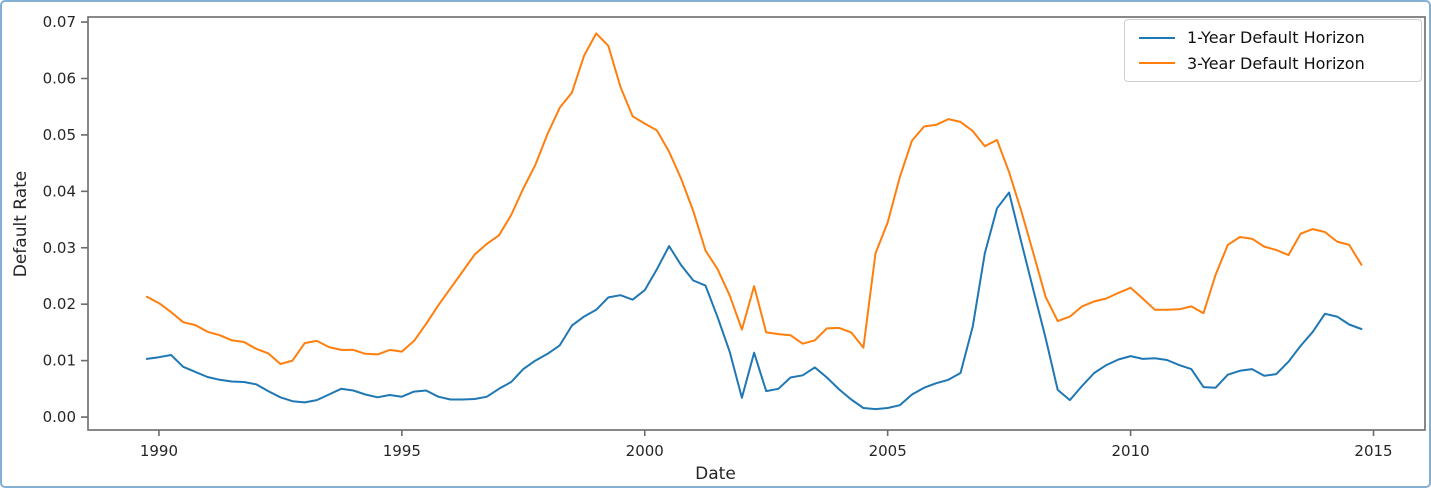  What do you see at coordinates (65, 219) in the screenshot?
I see `y-axis: 0.00 0.01 0.02 0.03 0.04 0.05 0.06 0.07` at bounding box center [65, 219].